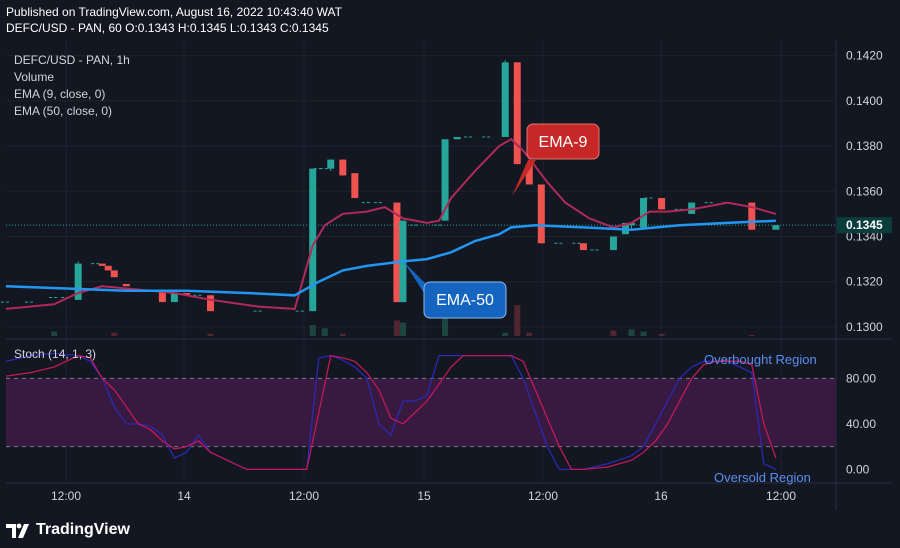 Image resolution: width=900 pixels, height=548 pixels. I want to click on last-price-label: 0.1345, so click(864, 225).